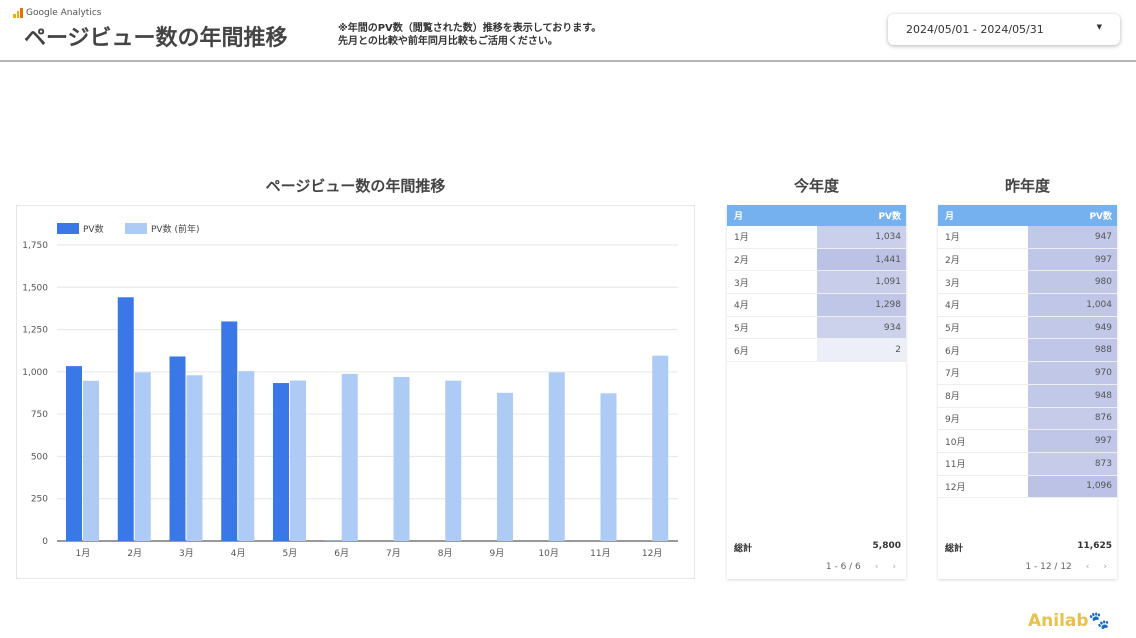  I want to click on x-tick-label: 2月, so click(134, 553).